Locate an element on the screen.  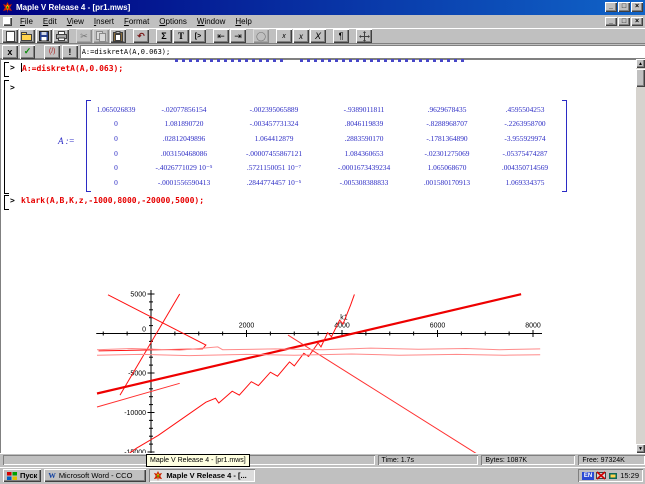
language-indicator: EN is located at coordinates (588, 475).